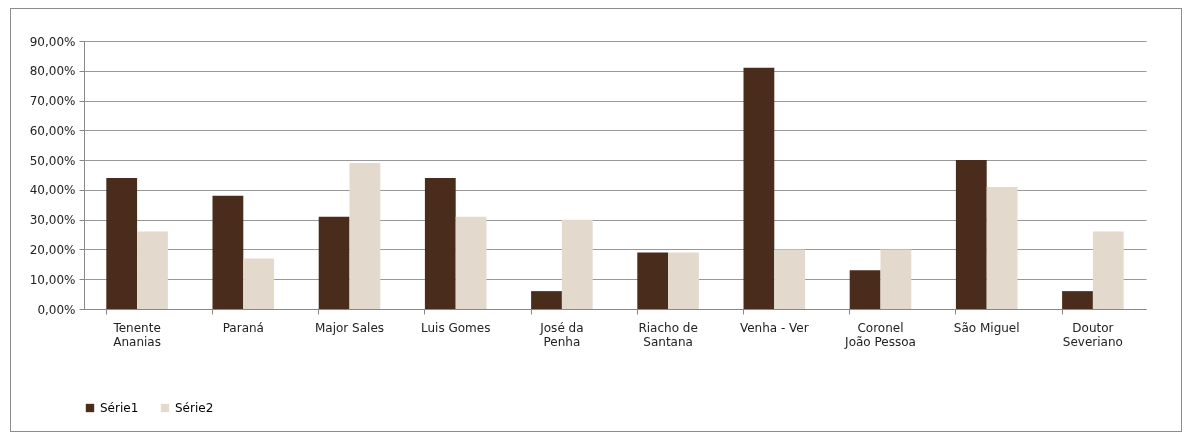 This screenshot has width=1190, height=439. I want to click on x-tick-label: Doutor Severiano, so click(1092, 334).